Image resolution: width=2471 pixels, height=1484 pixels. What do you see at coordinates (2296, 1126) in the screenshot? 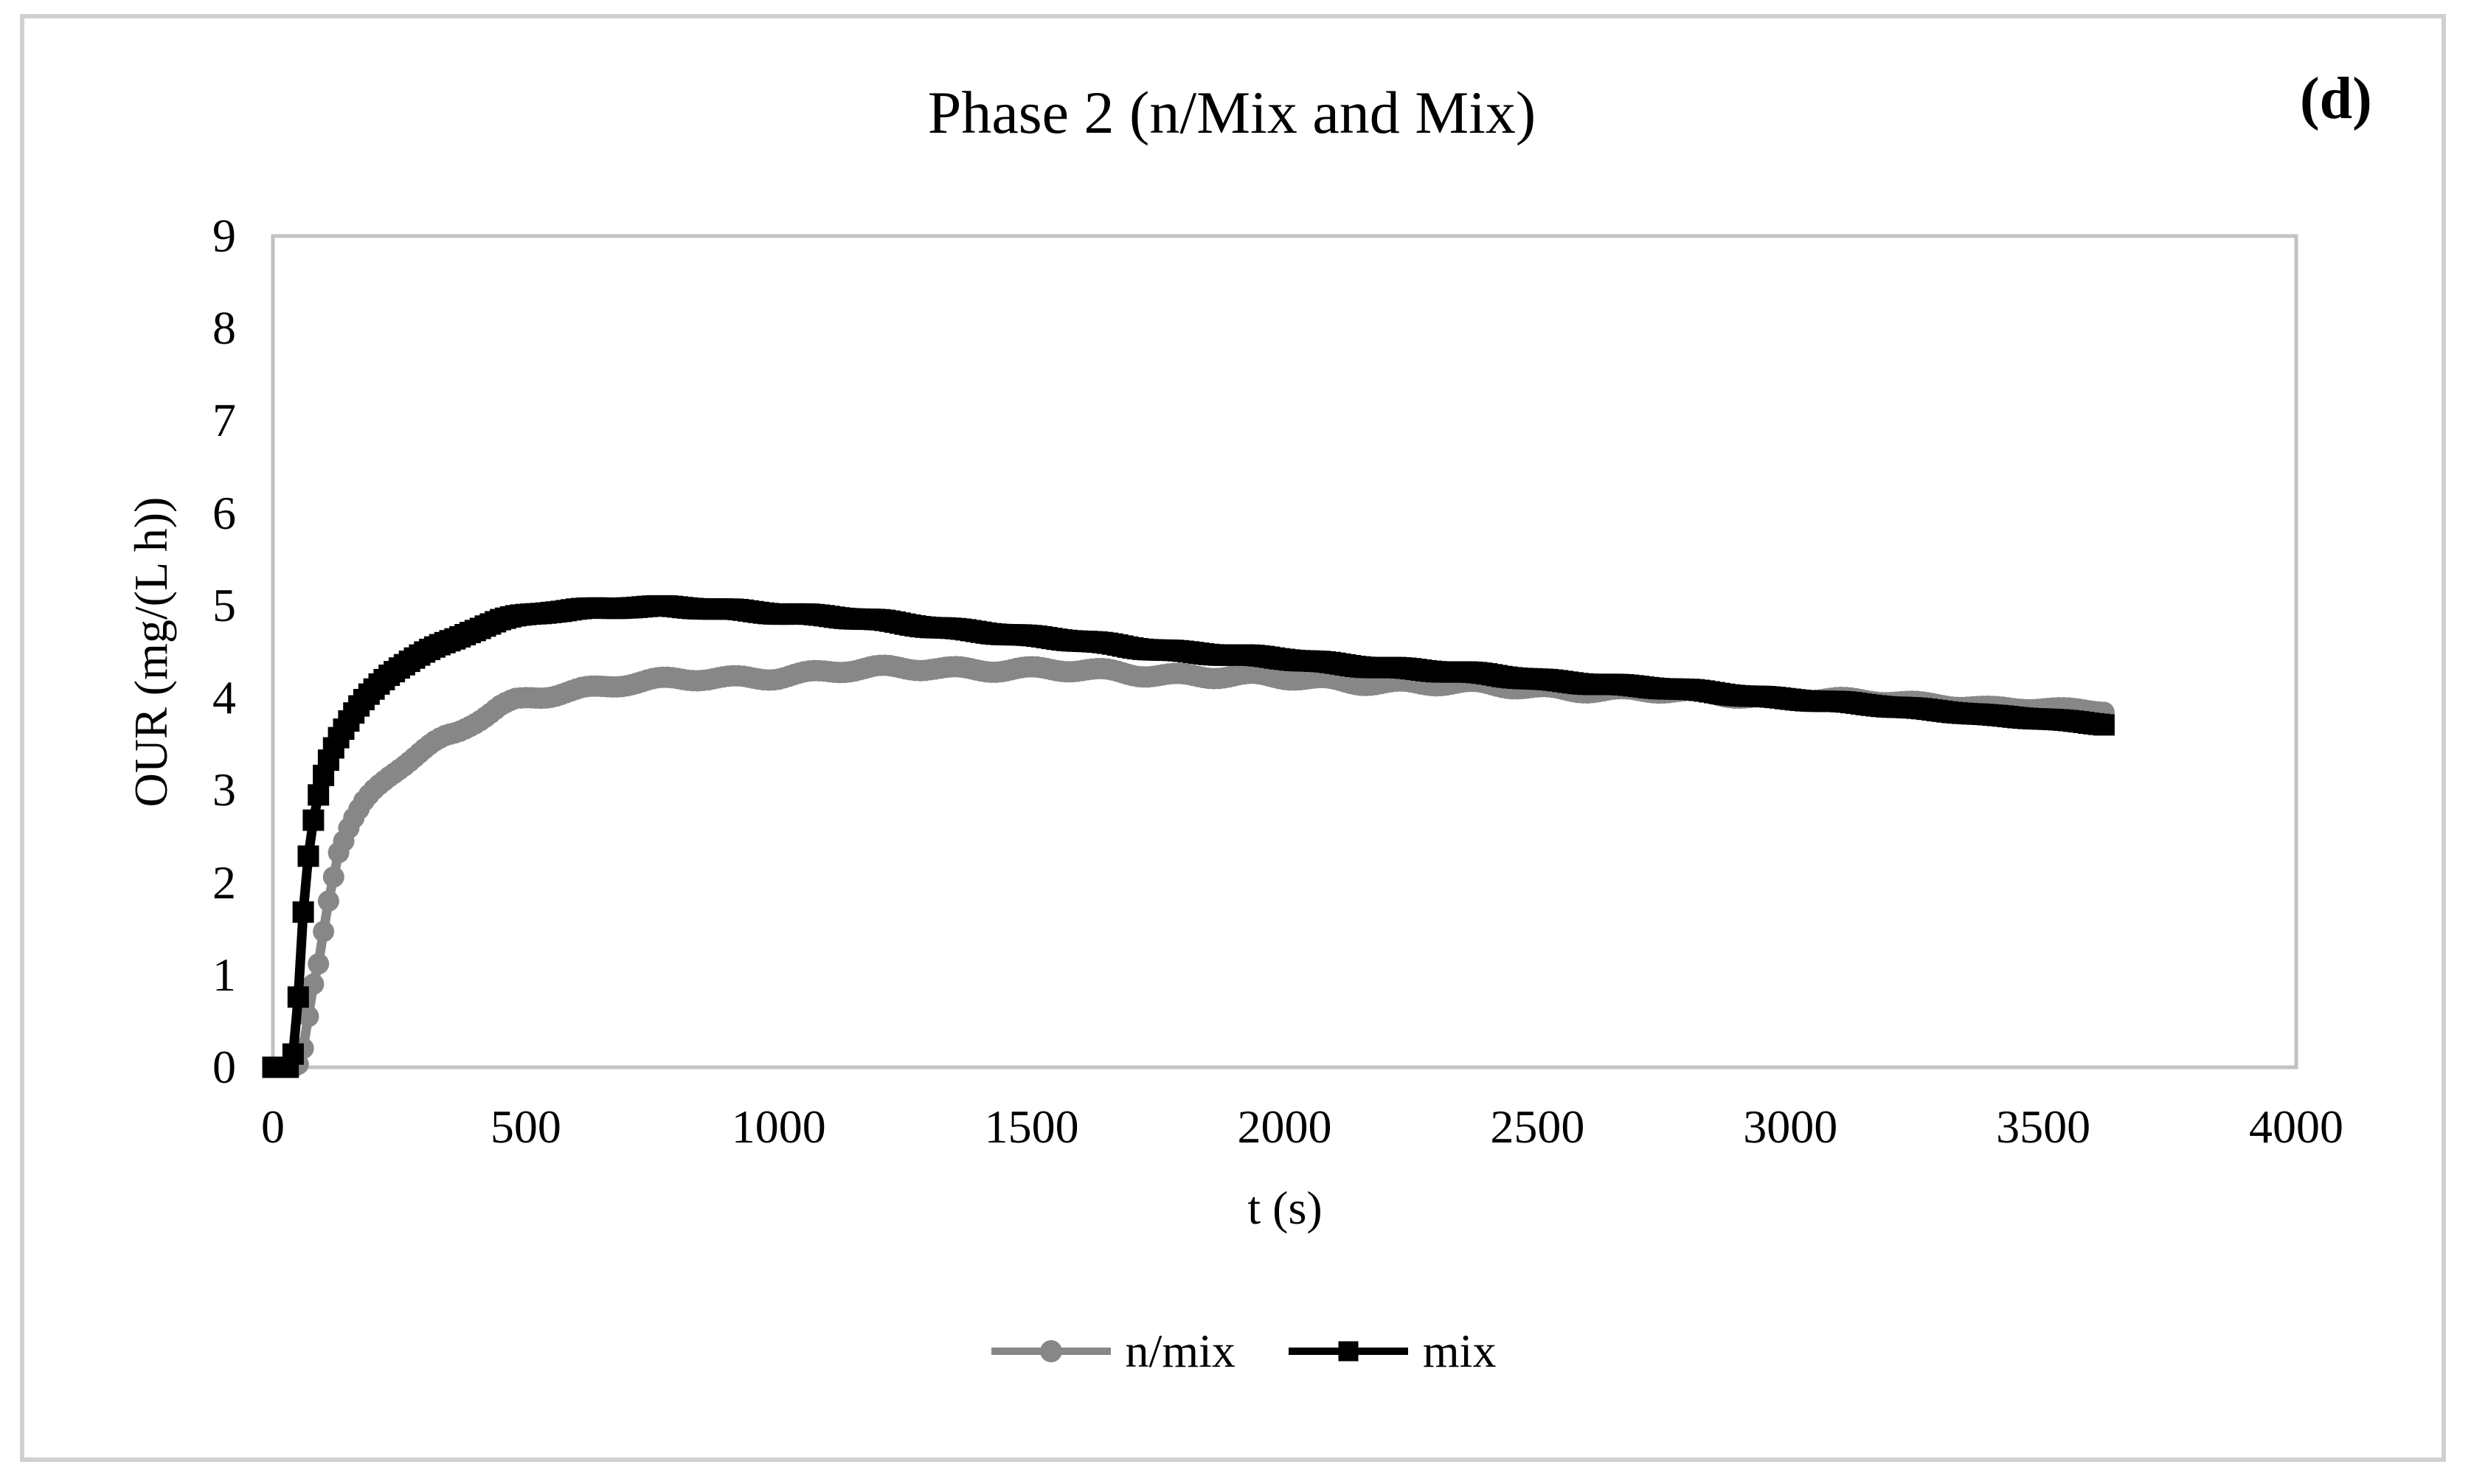
I see `x-tick-label: 4000` at bounding box center [2296, 1126].